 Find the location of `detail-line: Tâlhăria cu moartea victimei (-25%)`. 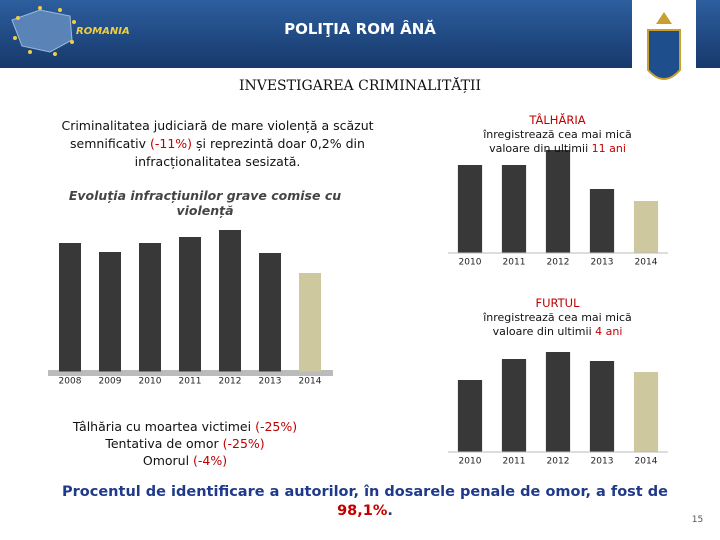

detail-line: Tâlhăria cu moartea victimei (-25%) is located at coordinates (185, 426).